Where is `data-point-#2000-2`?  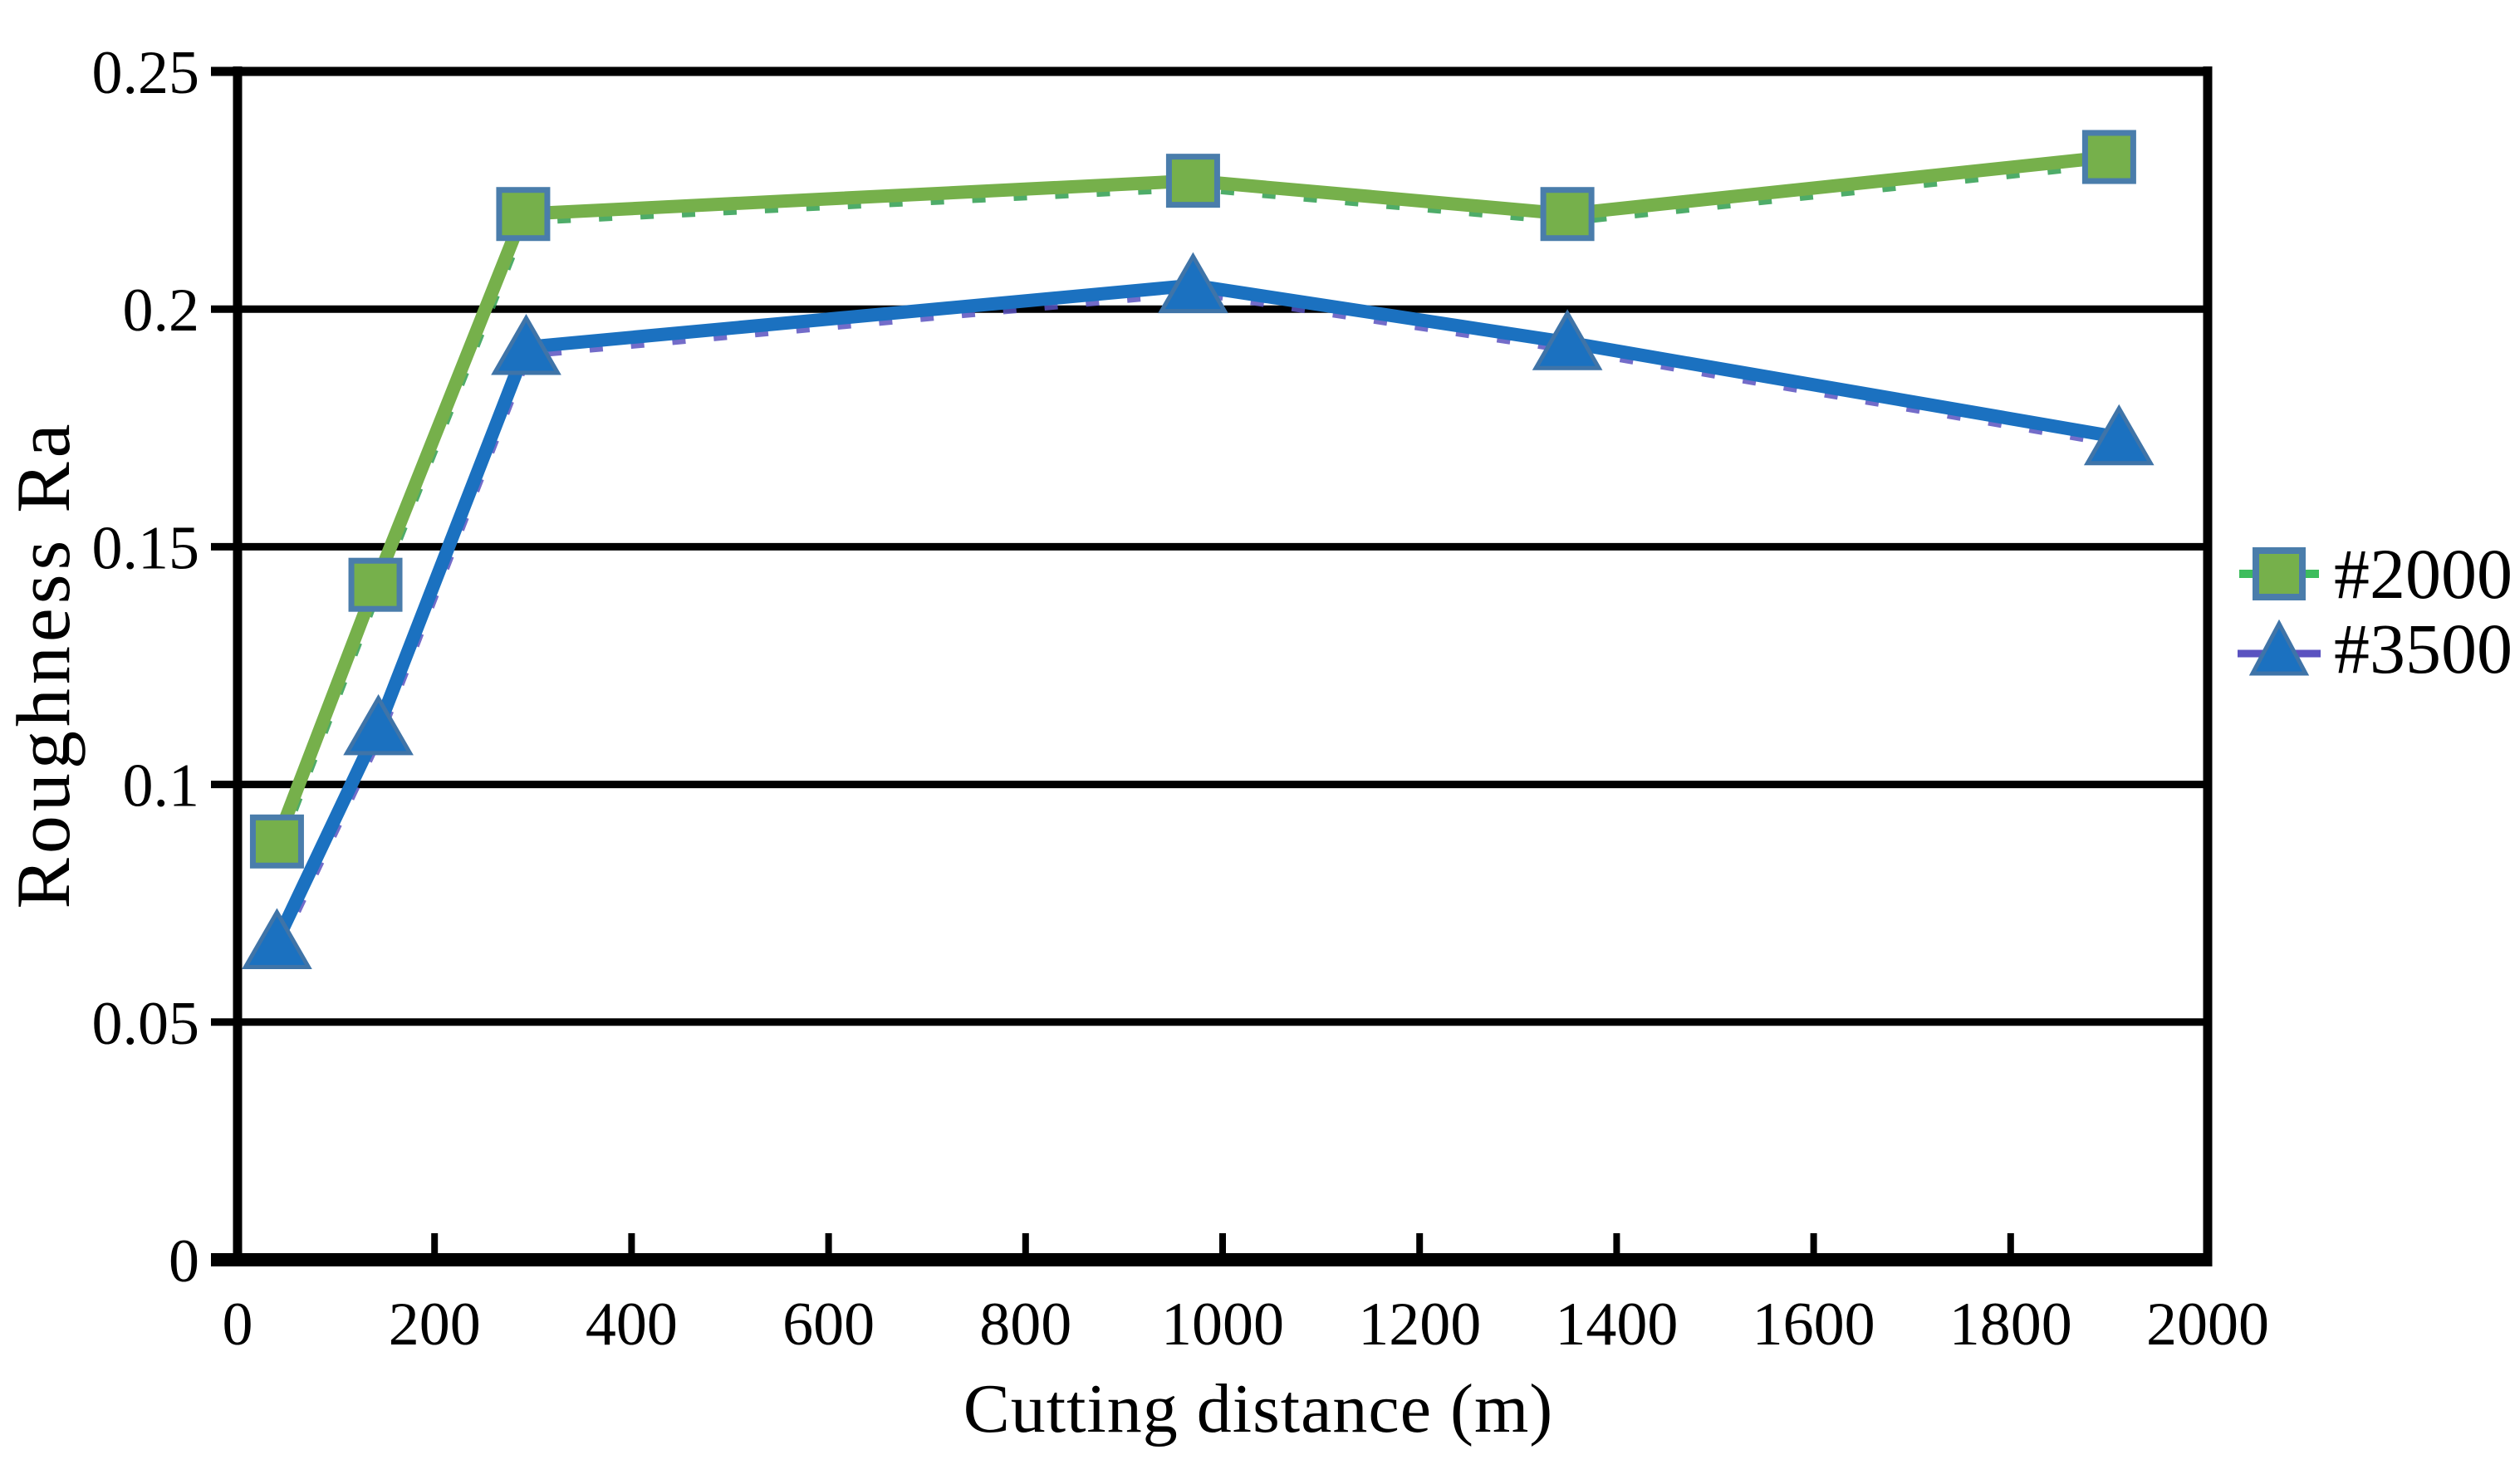
data-point-#2000-2 is located at coordinates (523, 214).